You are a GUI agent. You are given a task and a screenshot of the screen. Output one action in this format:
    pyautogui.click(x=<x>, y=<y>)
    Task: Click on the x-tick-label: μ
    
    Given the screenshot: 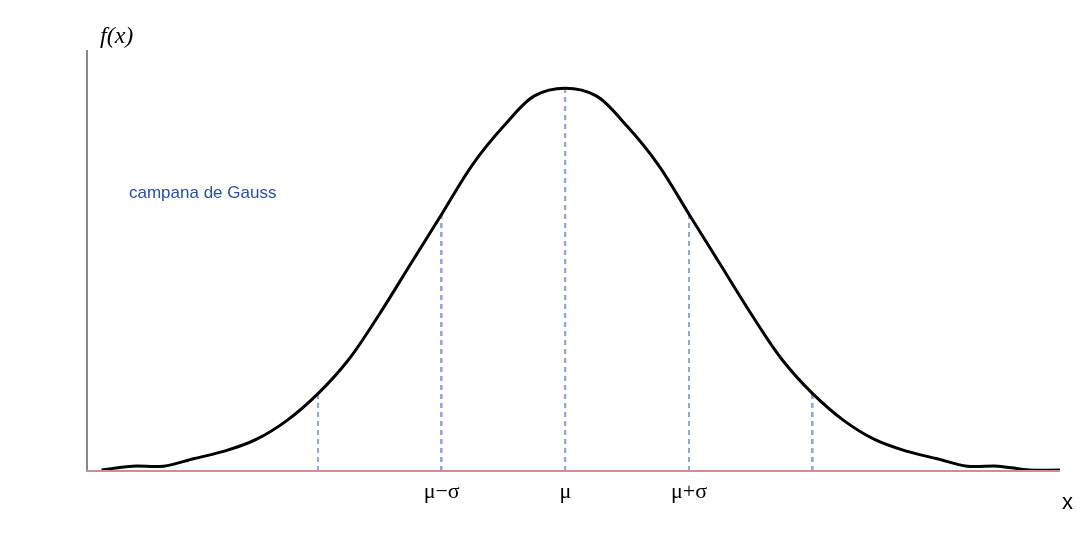 What is the action you would take?
    pyautogui.click(x=565, y=491)
    